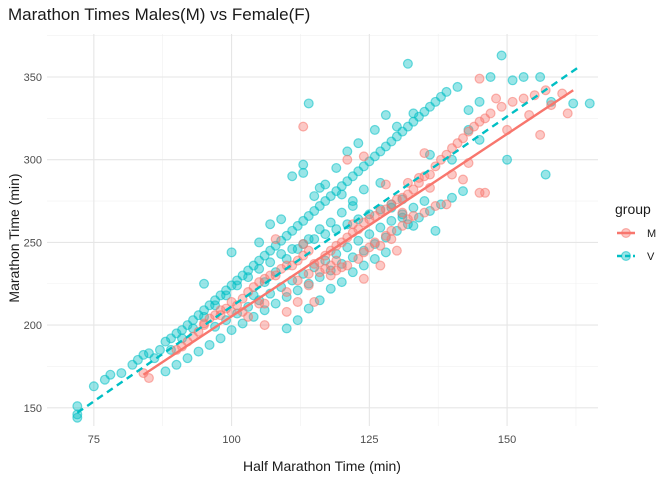  I want to click on x-tick-label: 75, so click(94, 440).